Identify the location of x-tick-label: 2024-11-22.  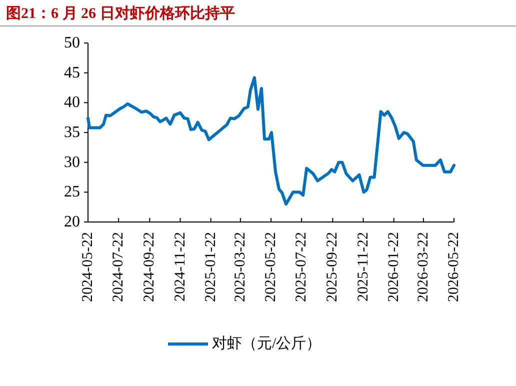
(180, 267).